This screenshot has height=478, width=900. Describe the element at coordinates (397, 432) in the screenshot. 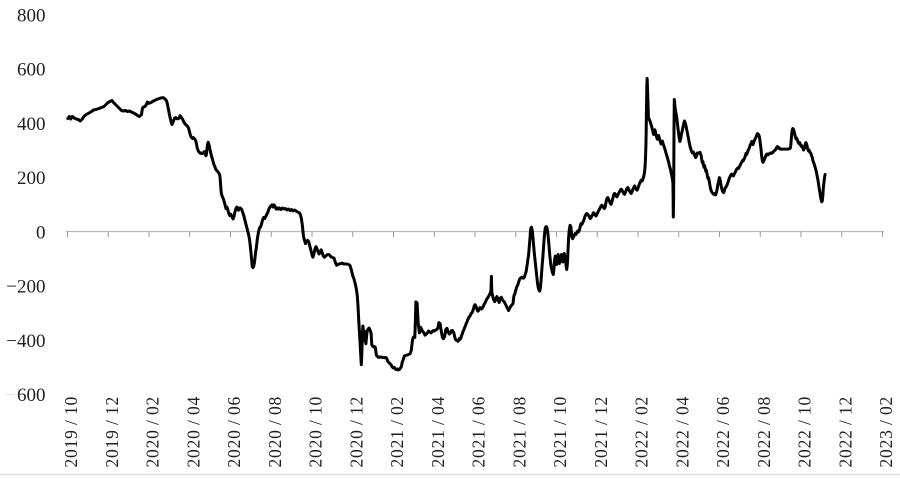

I see `svg-text: 2021 / 02` at that location.